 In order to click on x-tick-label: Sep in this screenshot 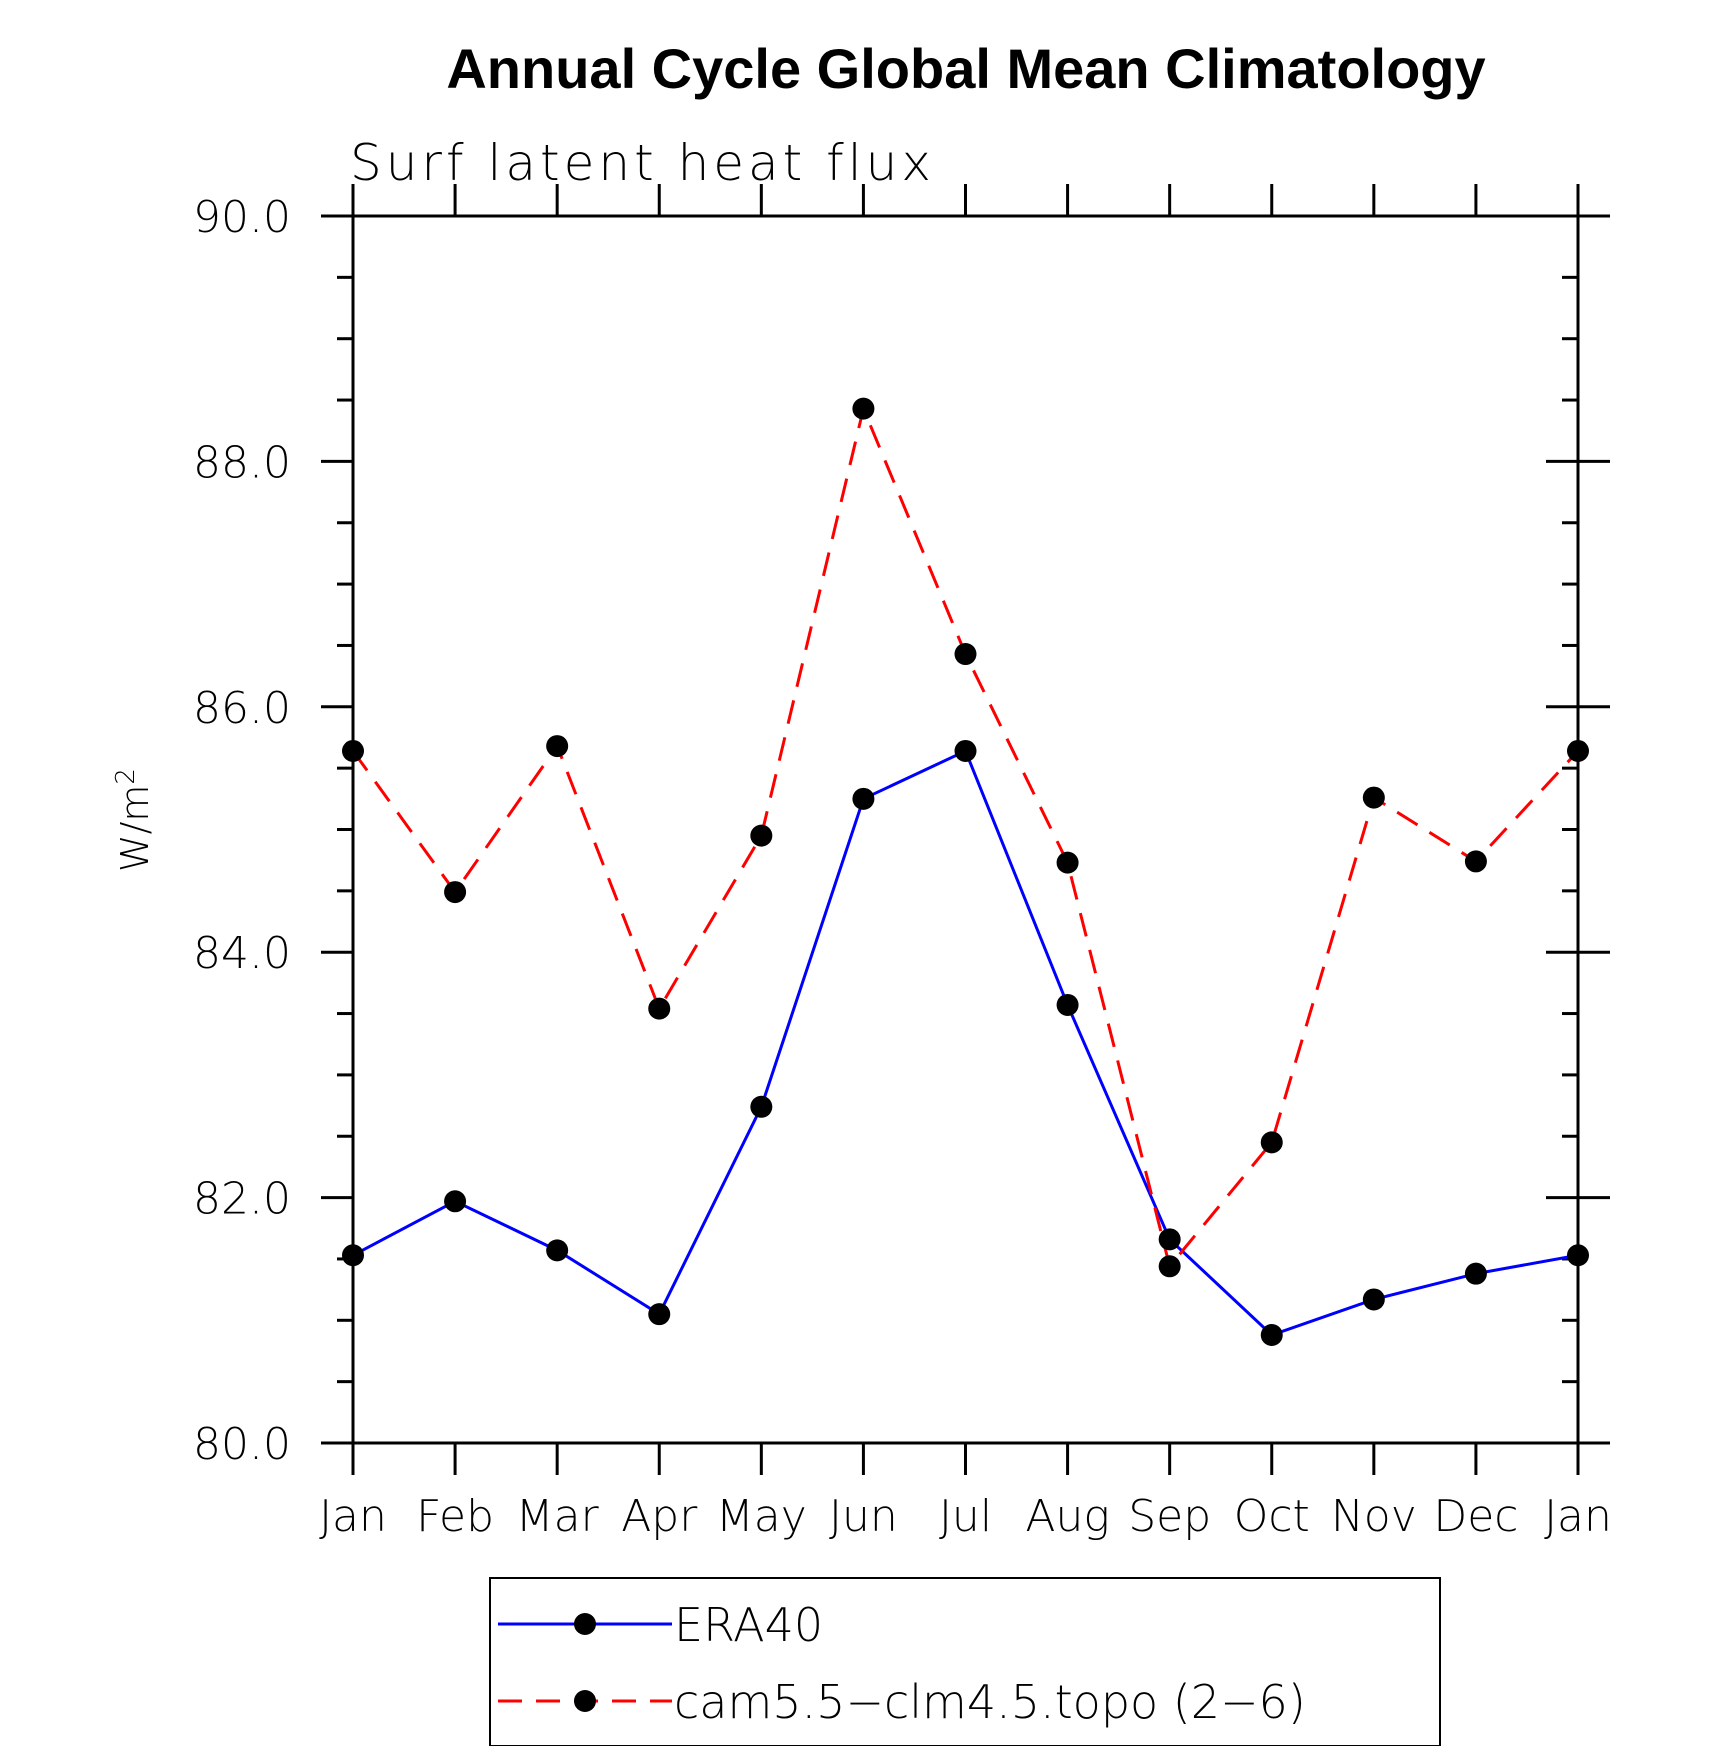, I will do `click(1169, 1516)`.